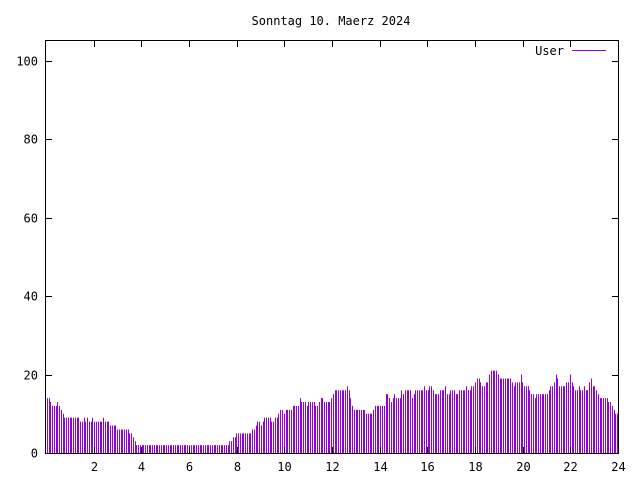  I want to click on x-tick-label: 4, so click(141, 467).